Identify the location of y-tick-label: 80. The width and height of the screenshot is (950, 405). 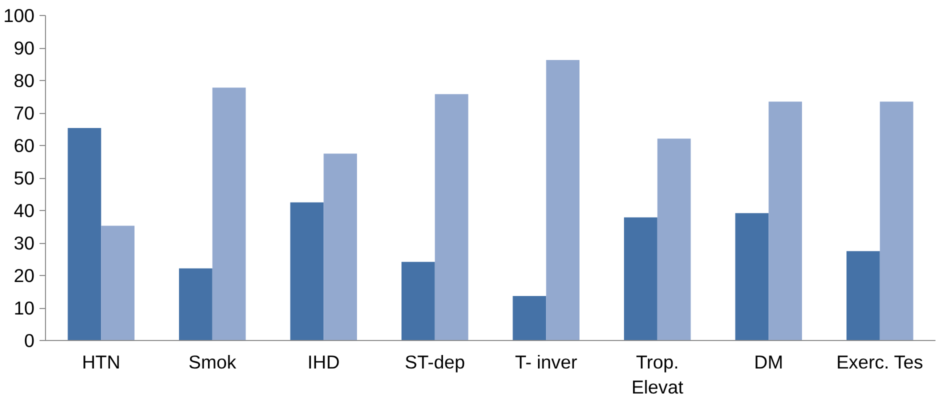
(24, 80).